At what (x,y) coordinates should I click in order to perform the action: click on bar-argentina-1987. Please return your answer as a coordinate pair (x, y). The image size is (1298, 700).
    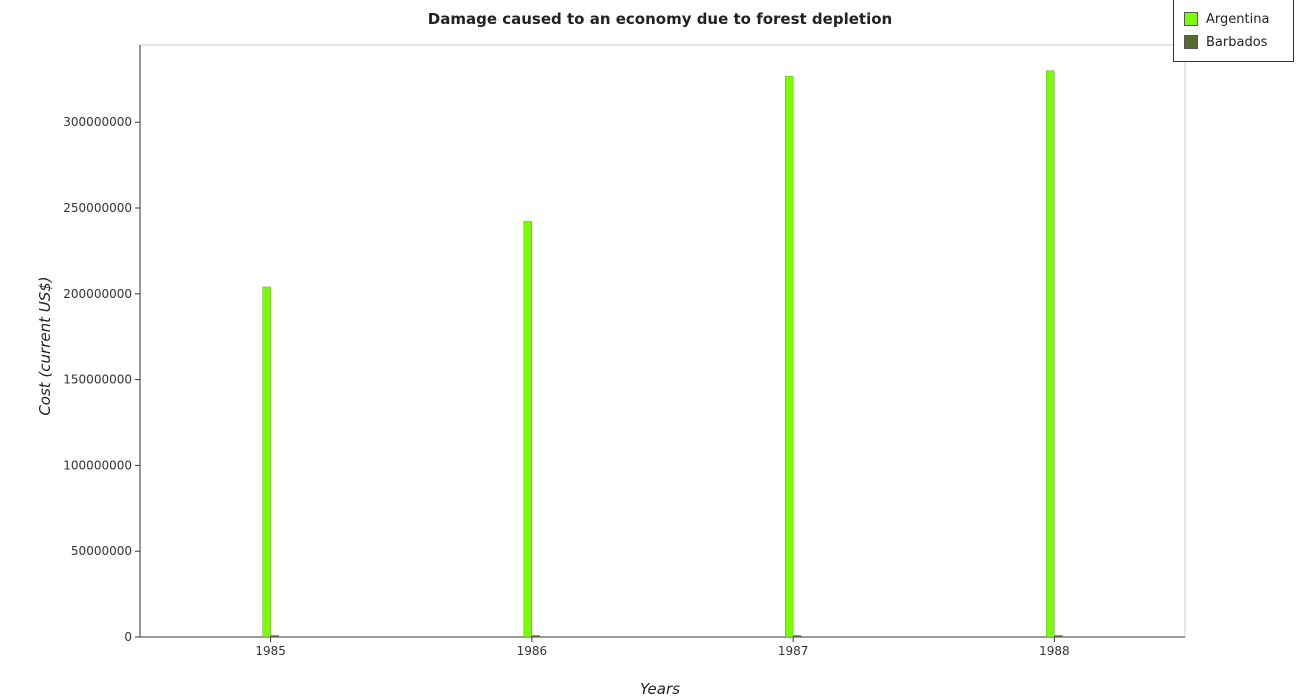
    Looking at the image, I should click on (789, 357).